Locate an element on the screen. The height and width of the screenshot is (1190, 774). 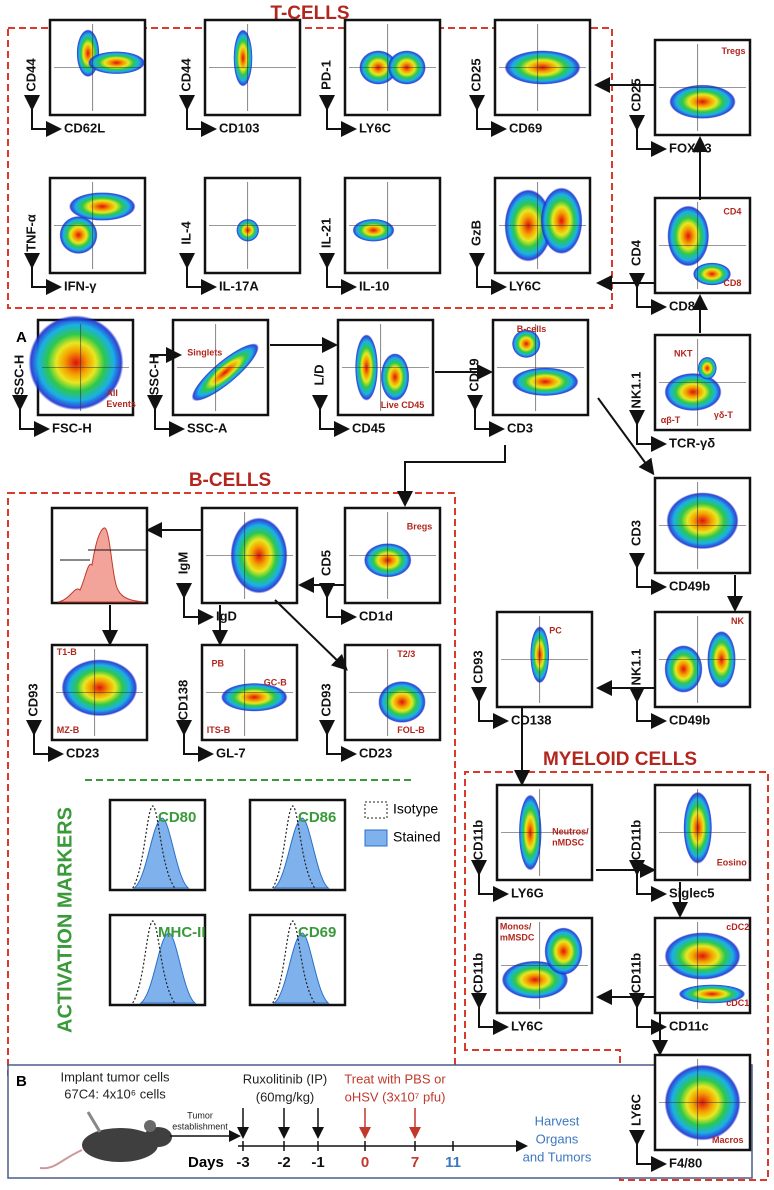
gate-label: MZ-B is located at coordinates (68, 730).